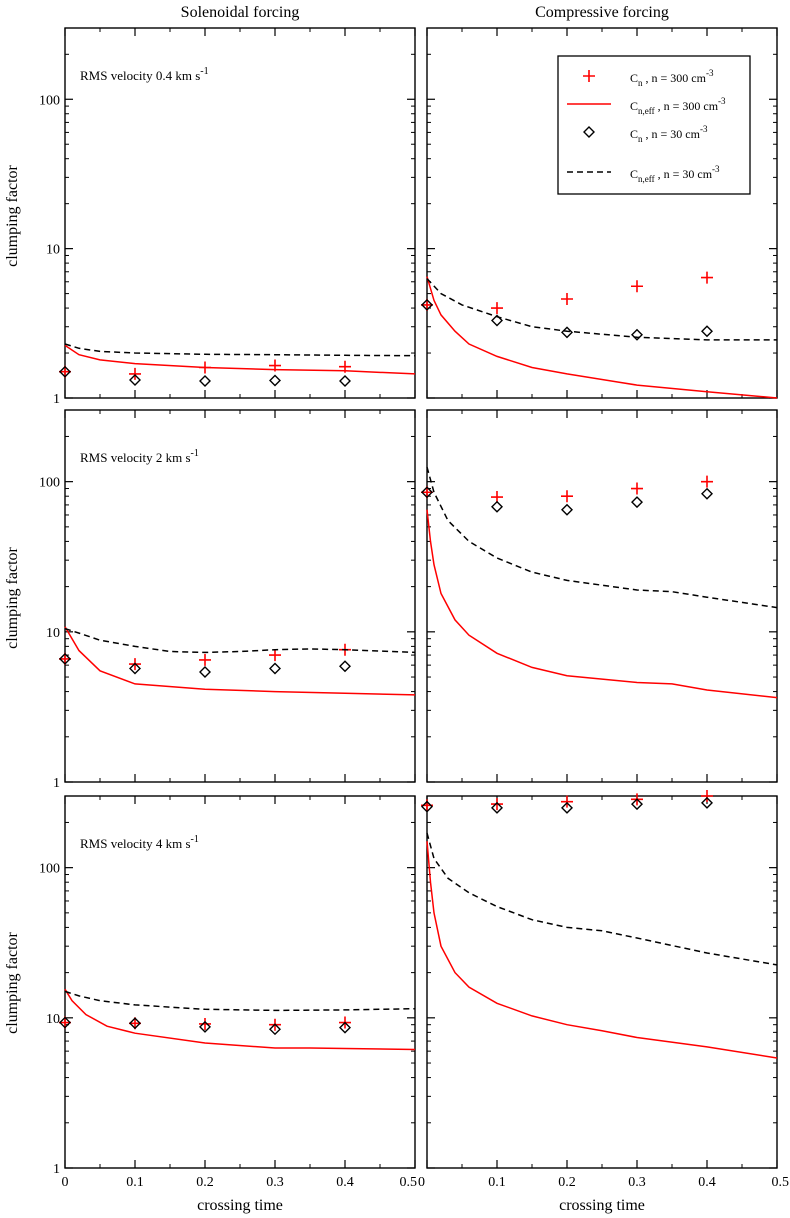  I want to click on legend-entry-cneff-30: Cn,eff , n = 30 cm-3, so click(643, 174).